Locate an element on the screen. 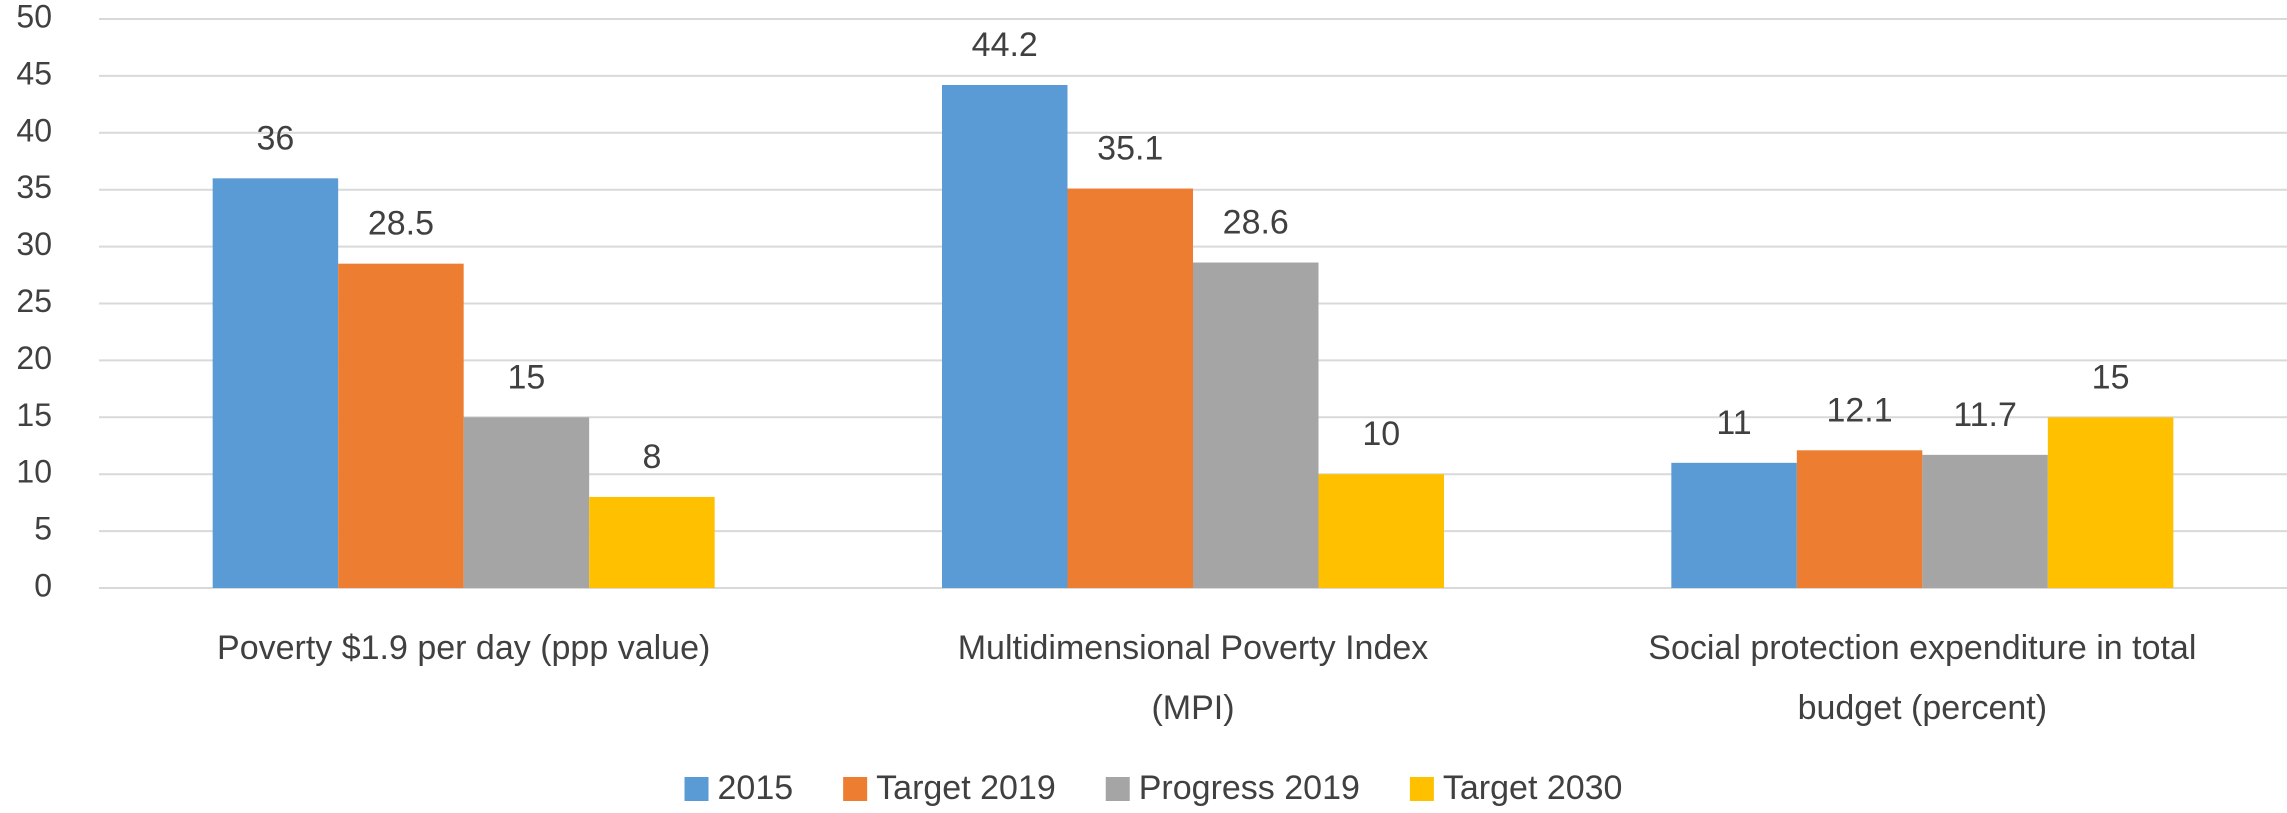 The image size is (2287, 813). data-label: 10 is located at coordinates (1381, 434).